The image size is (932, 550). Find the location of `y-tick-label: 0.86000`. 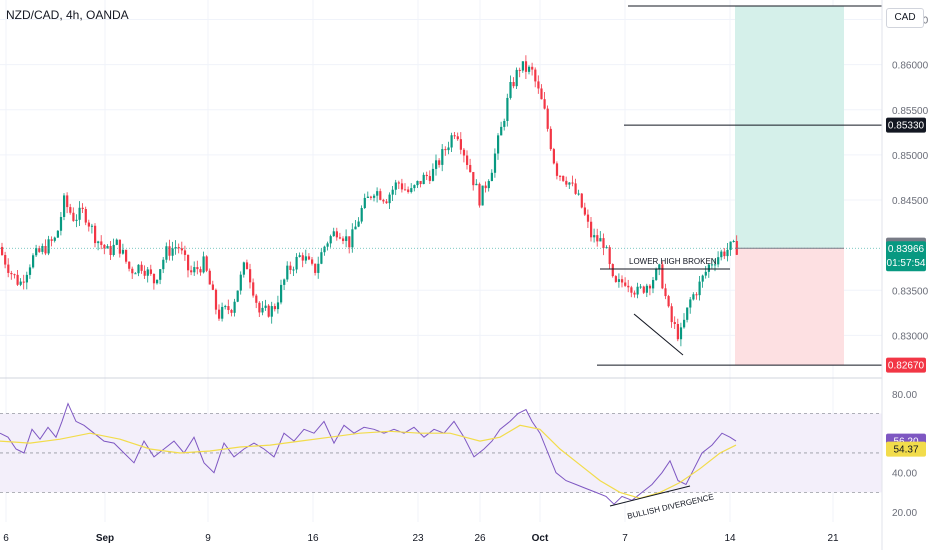

y-tick-label: 0.86000 is located at coordinates (910, 66).